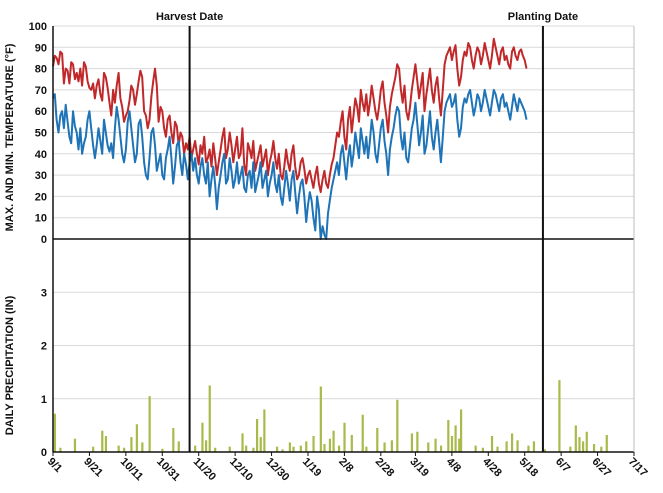 Image resolution: width=663 pixels, height=493 pixels. Describe the element at coordinates (189, 17) in the screenshot. I see `harvest-date-annotation: Harvest Date` at that location.